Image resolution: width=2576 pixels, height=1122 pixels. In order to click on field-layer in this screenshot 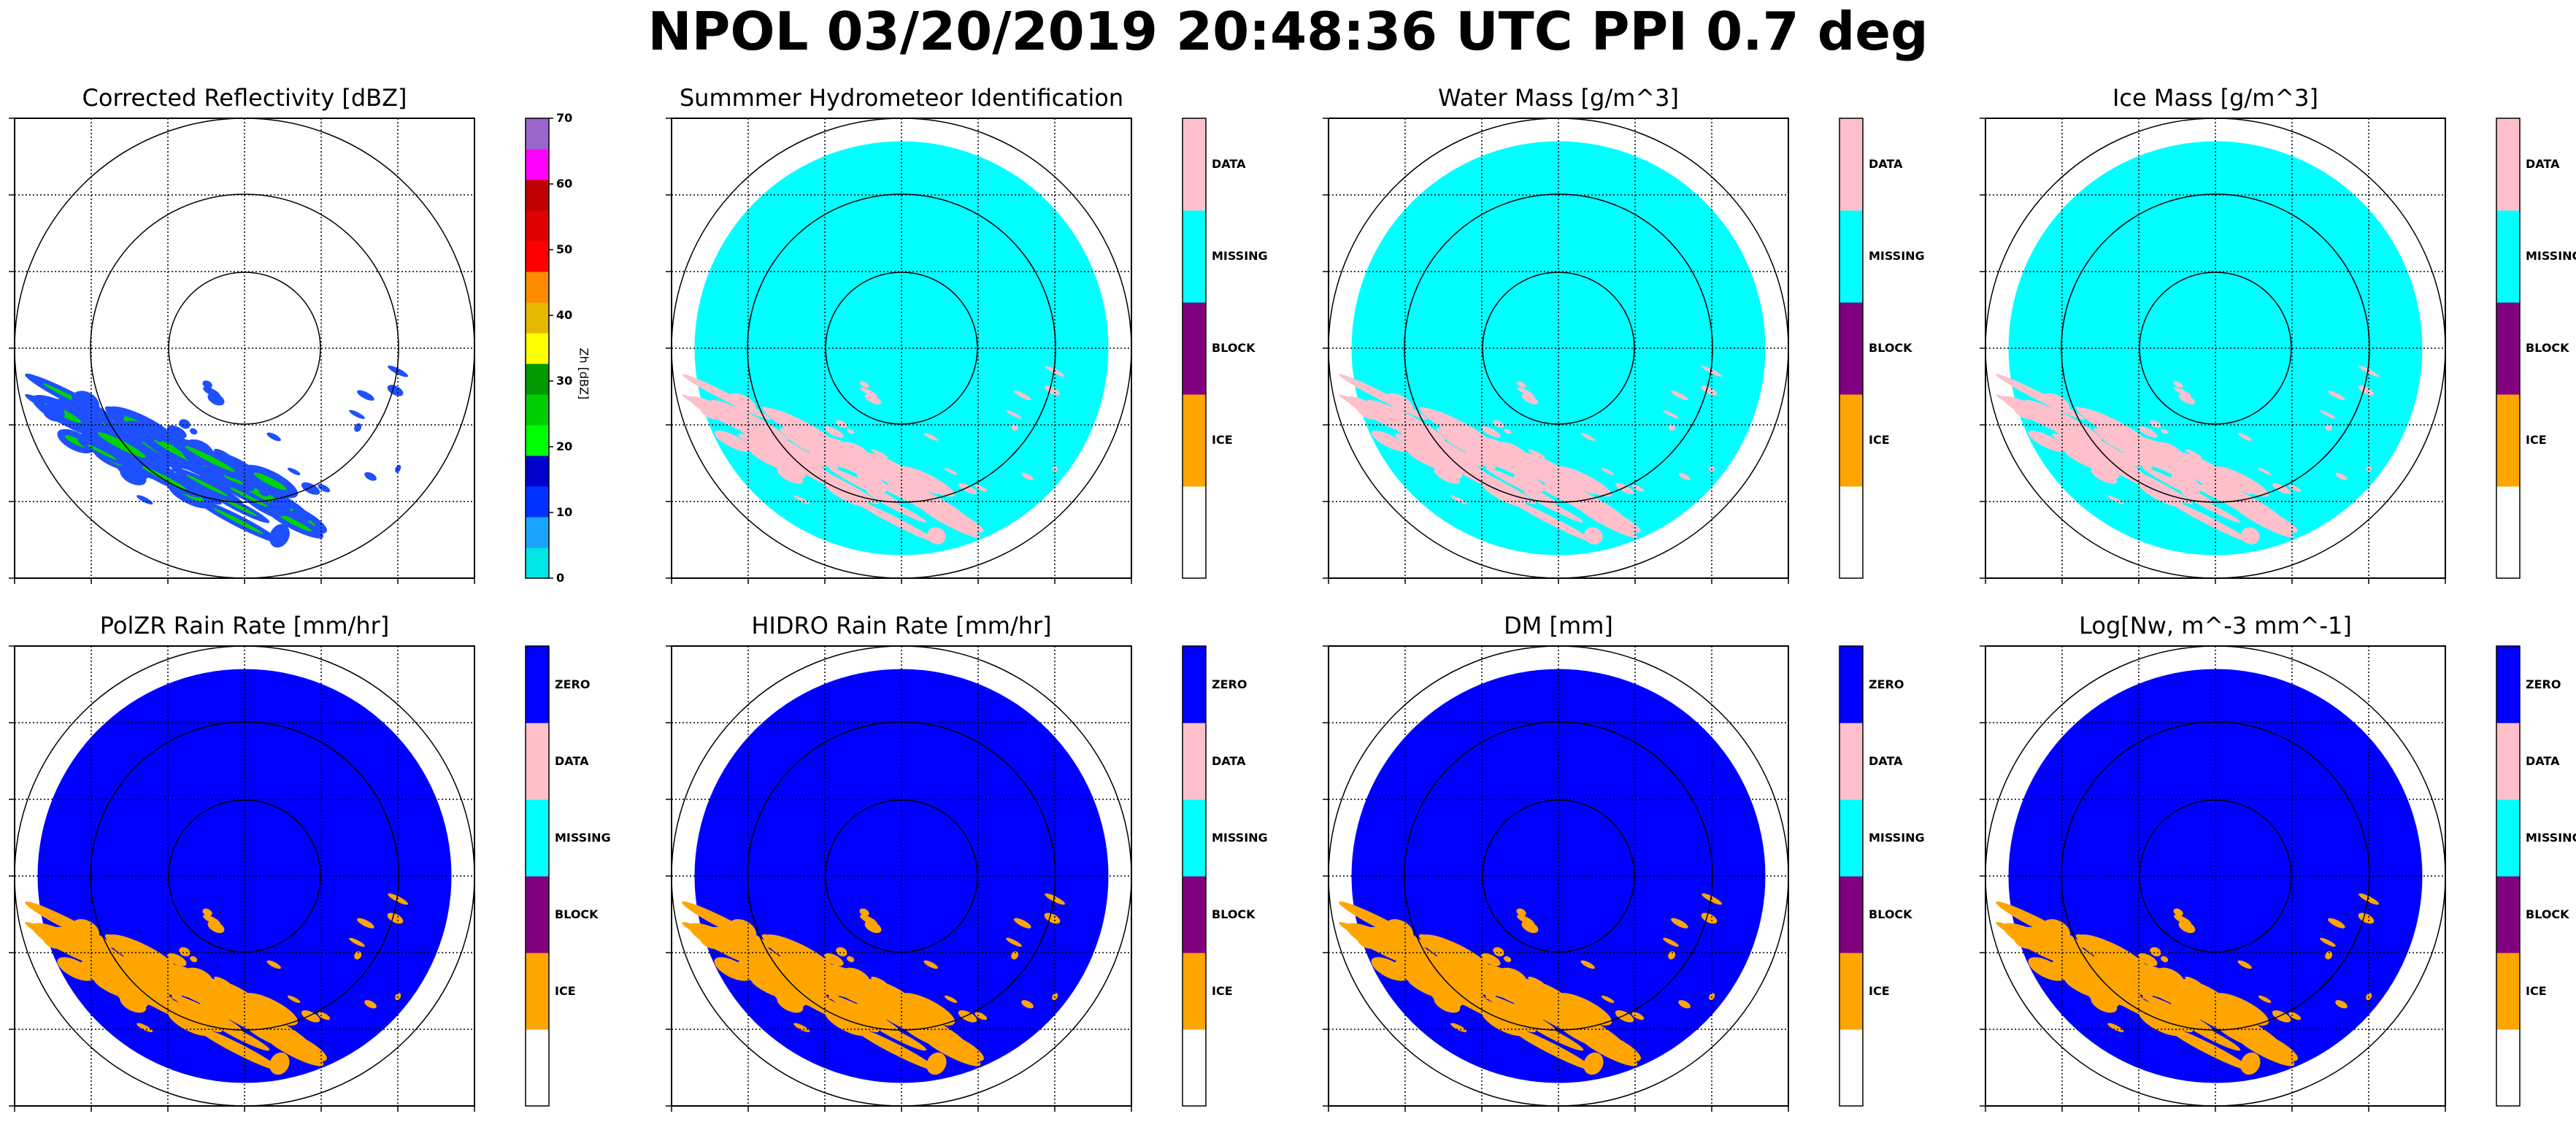, I will do `click(217, 456)`.